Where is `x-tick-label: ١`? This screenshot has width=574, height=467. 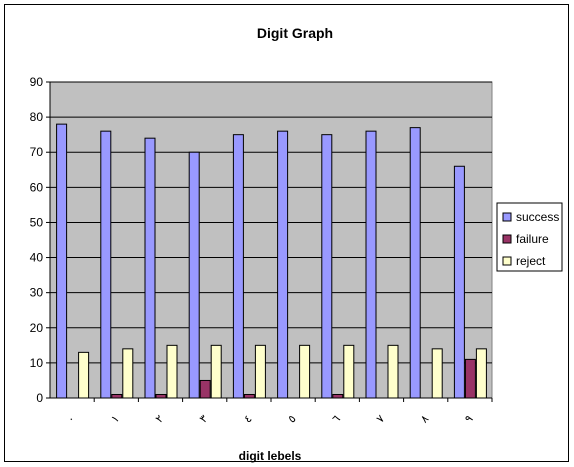 x-tick-label: ١ is located at coordinates (115, 419).